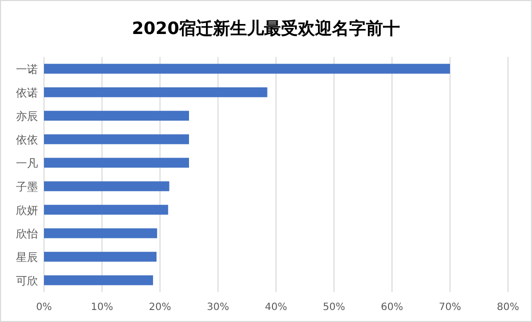 Image resolution: width=532 pixels, height=322 pixels. I want to click on y-tick-label: 星辰, so click(27, 257).